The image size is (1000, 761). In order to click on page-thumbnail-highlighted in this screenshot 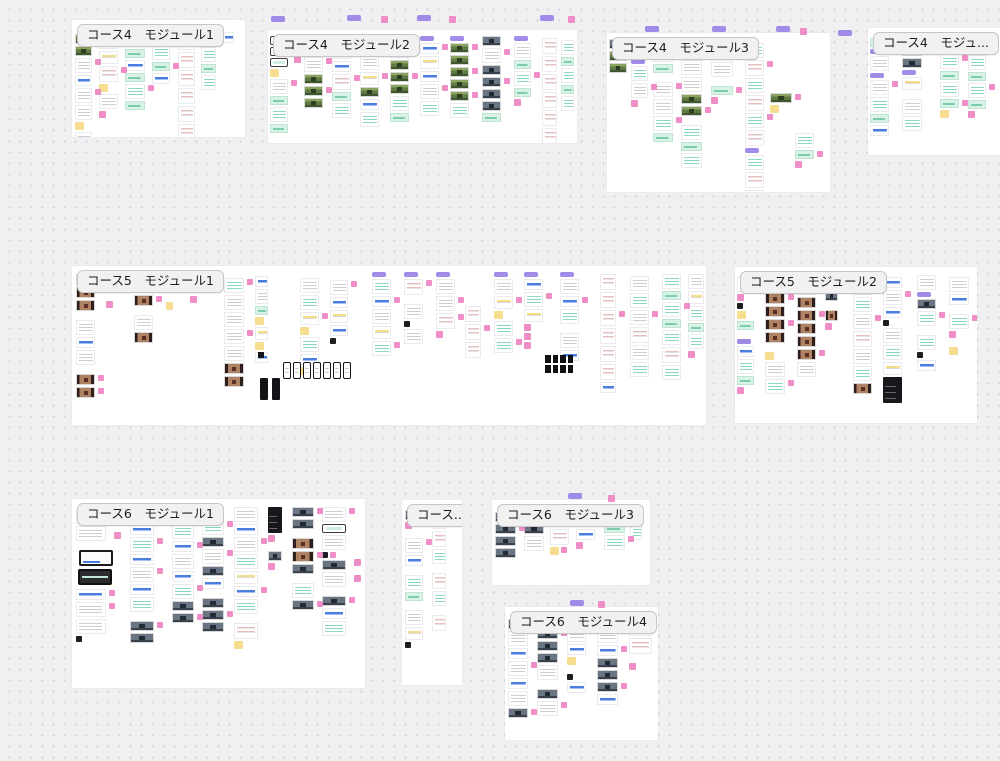, I will do `click(533, 315)`.